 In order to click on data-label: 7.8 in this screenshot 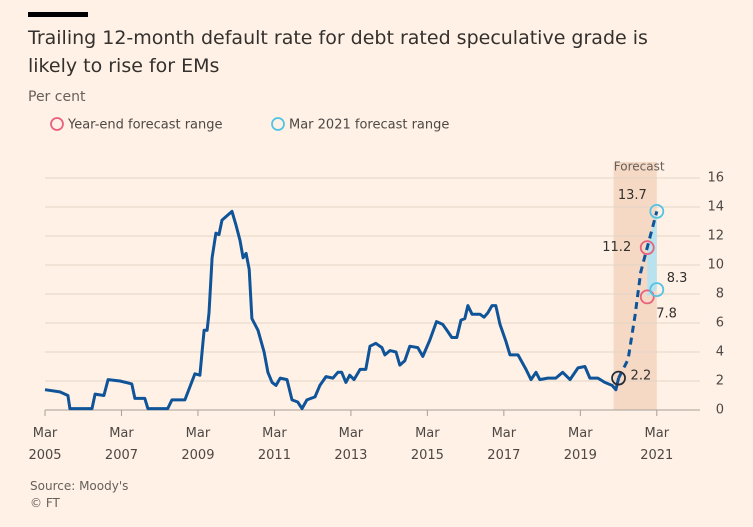, I will do `click(666, 313)`.